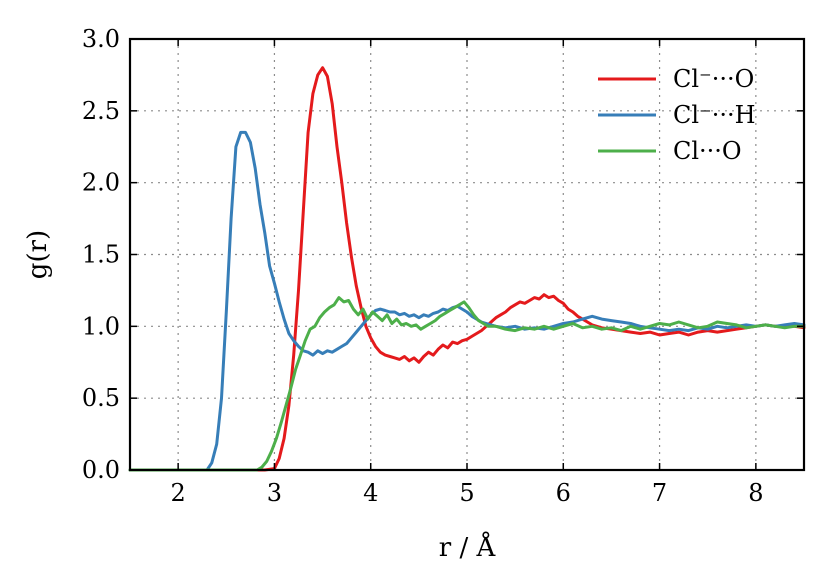  I want to click on y-tick-label: 3.0, so click(101, 39).